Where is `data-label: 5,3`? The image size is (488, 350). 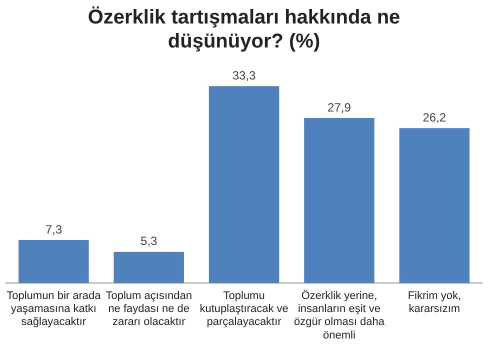
data-label: 5,3 is located at coordinates (149, 241).